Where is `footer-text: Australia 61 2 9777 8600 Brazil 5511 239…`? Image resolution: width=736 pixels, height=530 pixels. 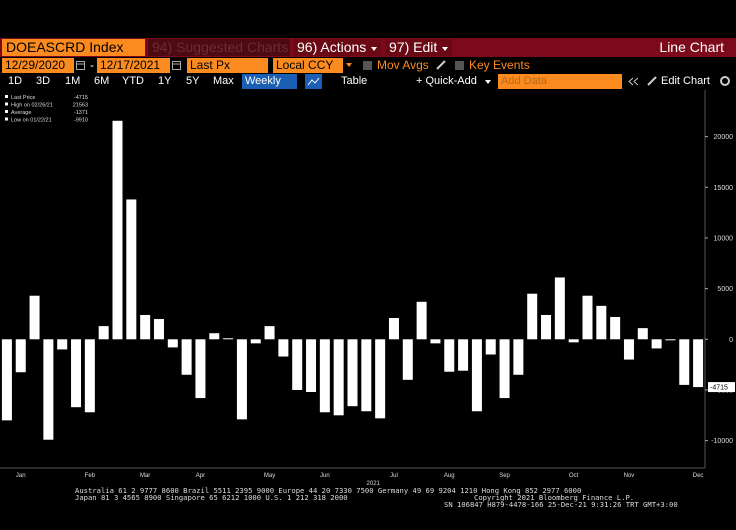 footer-text: Australia 61 2 9777 8600 Brazil 5511 239… is located at coordinates (328, 490).